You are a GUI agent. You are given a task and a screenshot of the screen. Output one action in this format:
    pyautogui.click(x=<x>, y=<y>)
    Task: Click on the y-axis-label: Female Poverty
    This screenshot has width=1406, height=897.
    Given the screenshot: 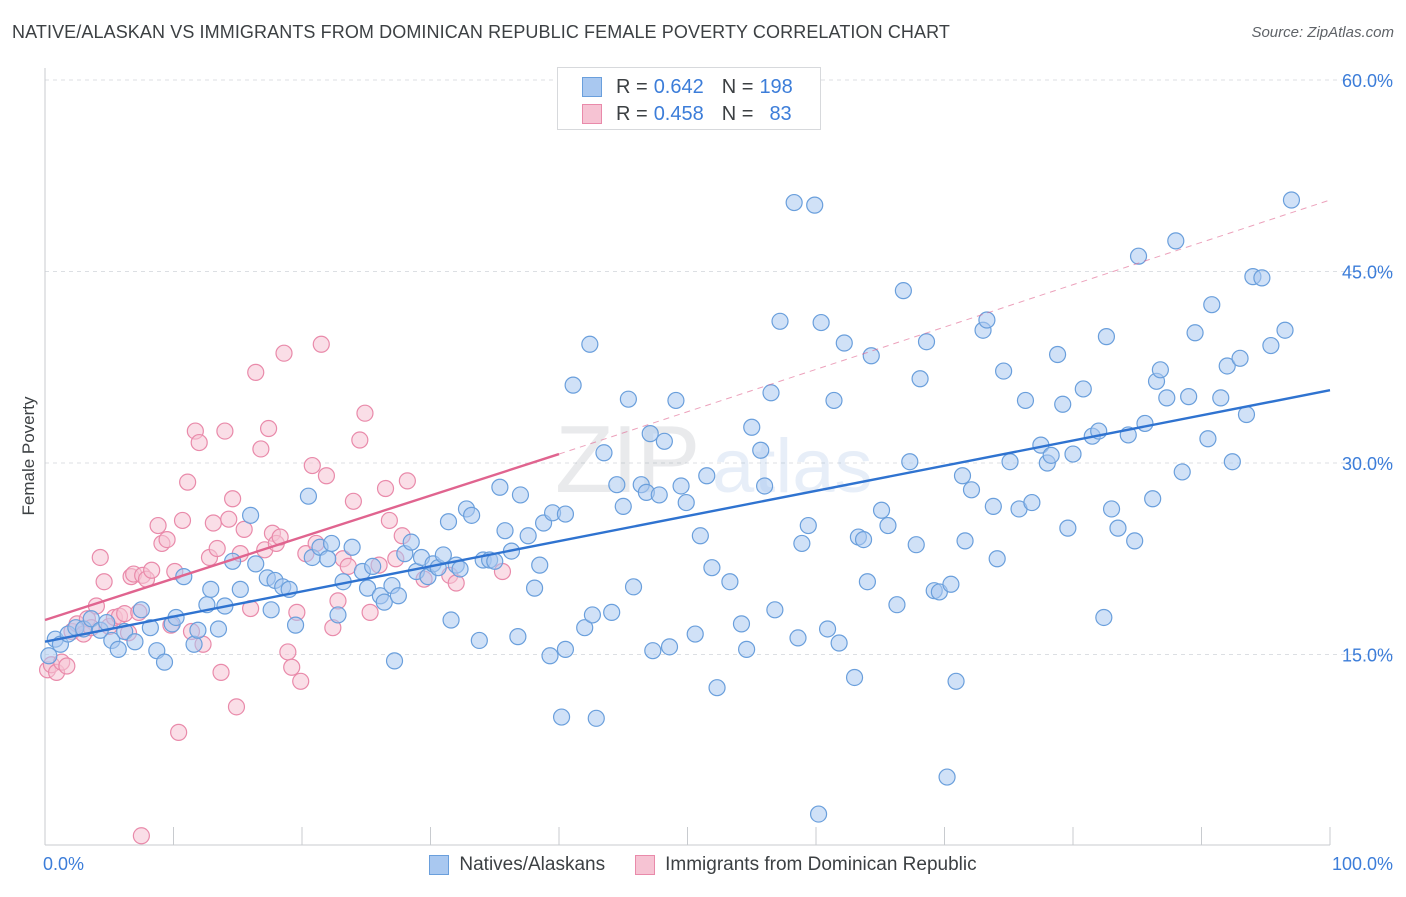 What is the action you would take?
    pyautogui.click(x=28, y=456)
    